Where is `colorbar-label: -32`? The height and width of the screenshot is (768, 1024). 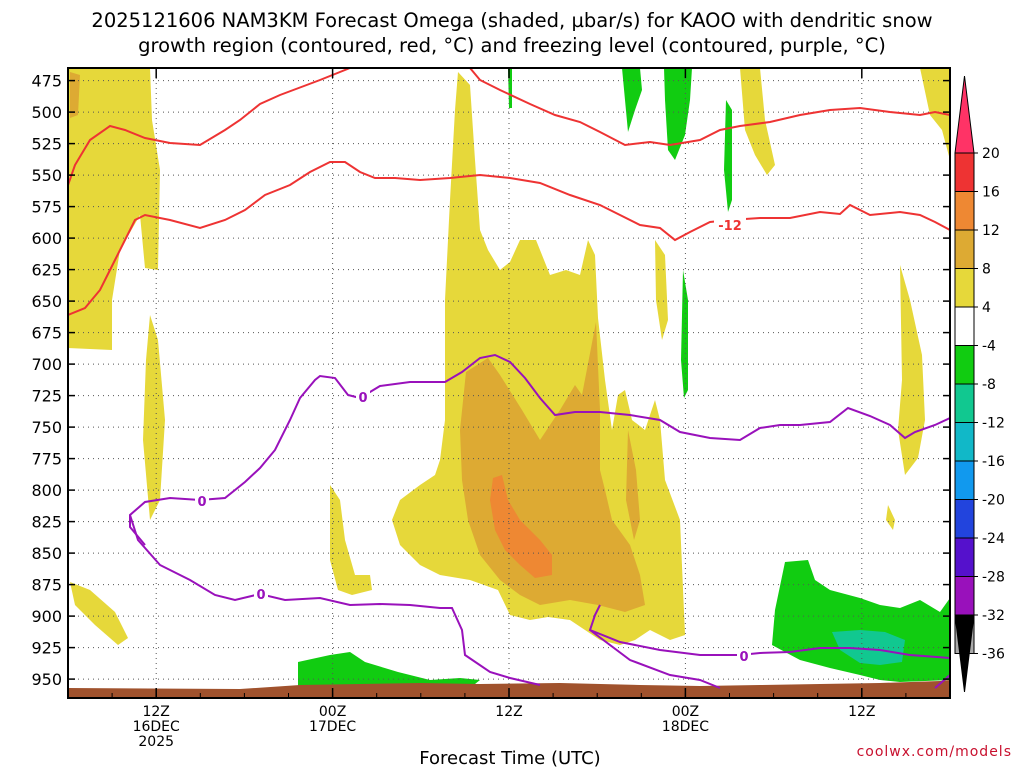 colorbar-label: -32 is located at coordinates (993, 616).